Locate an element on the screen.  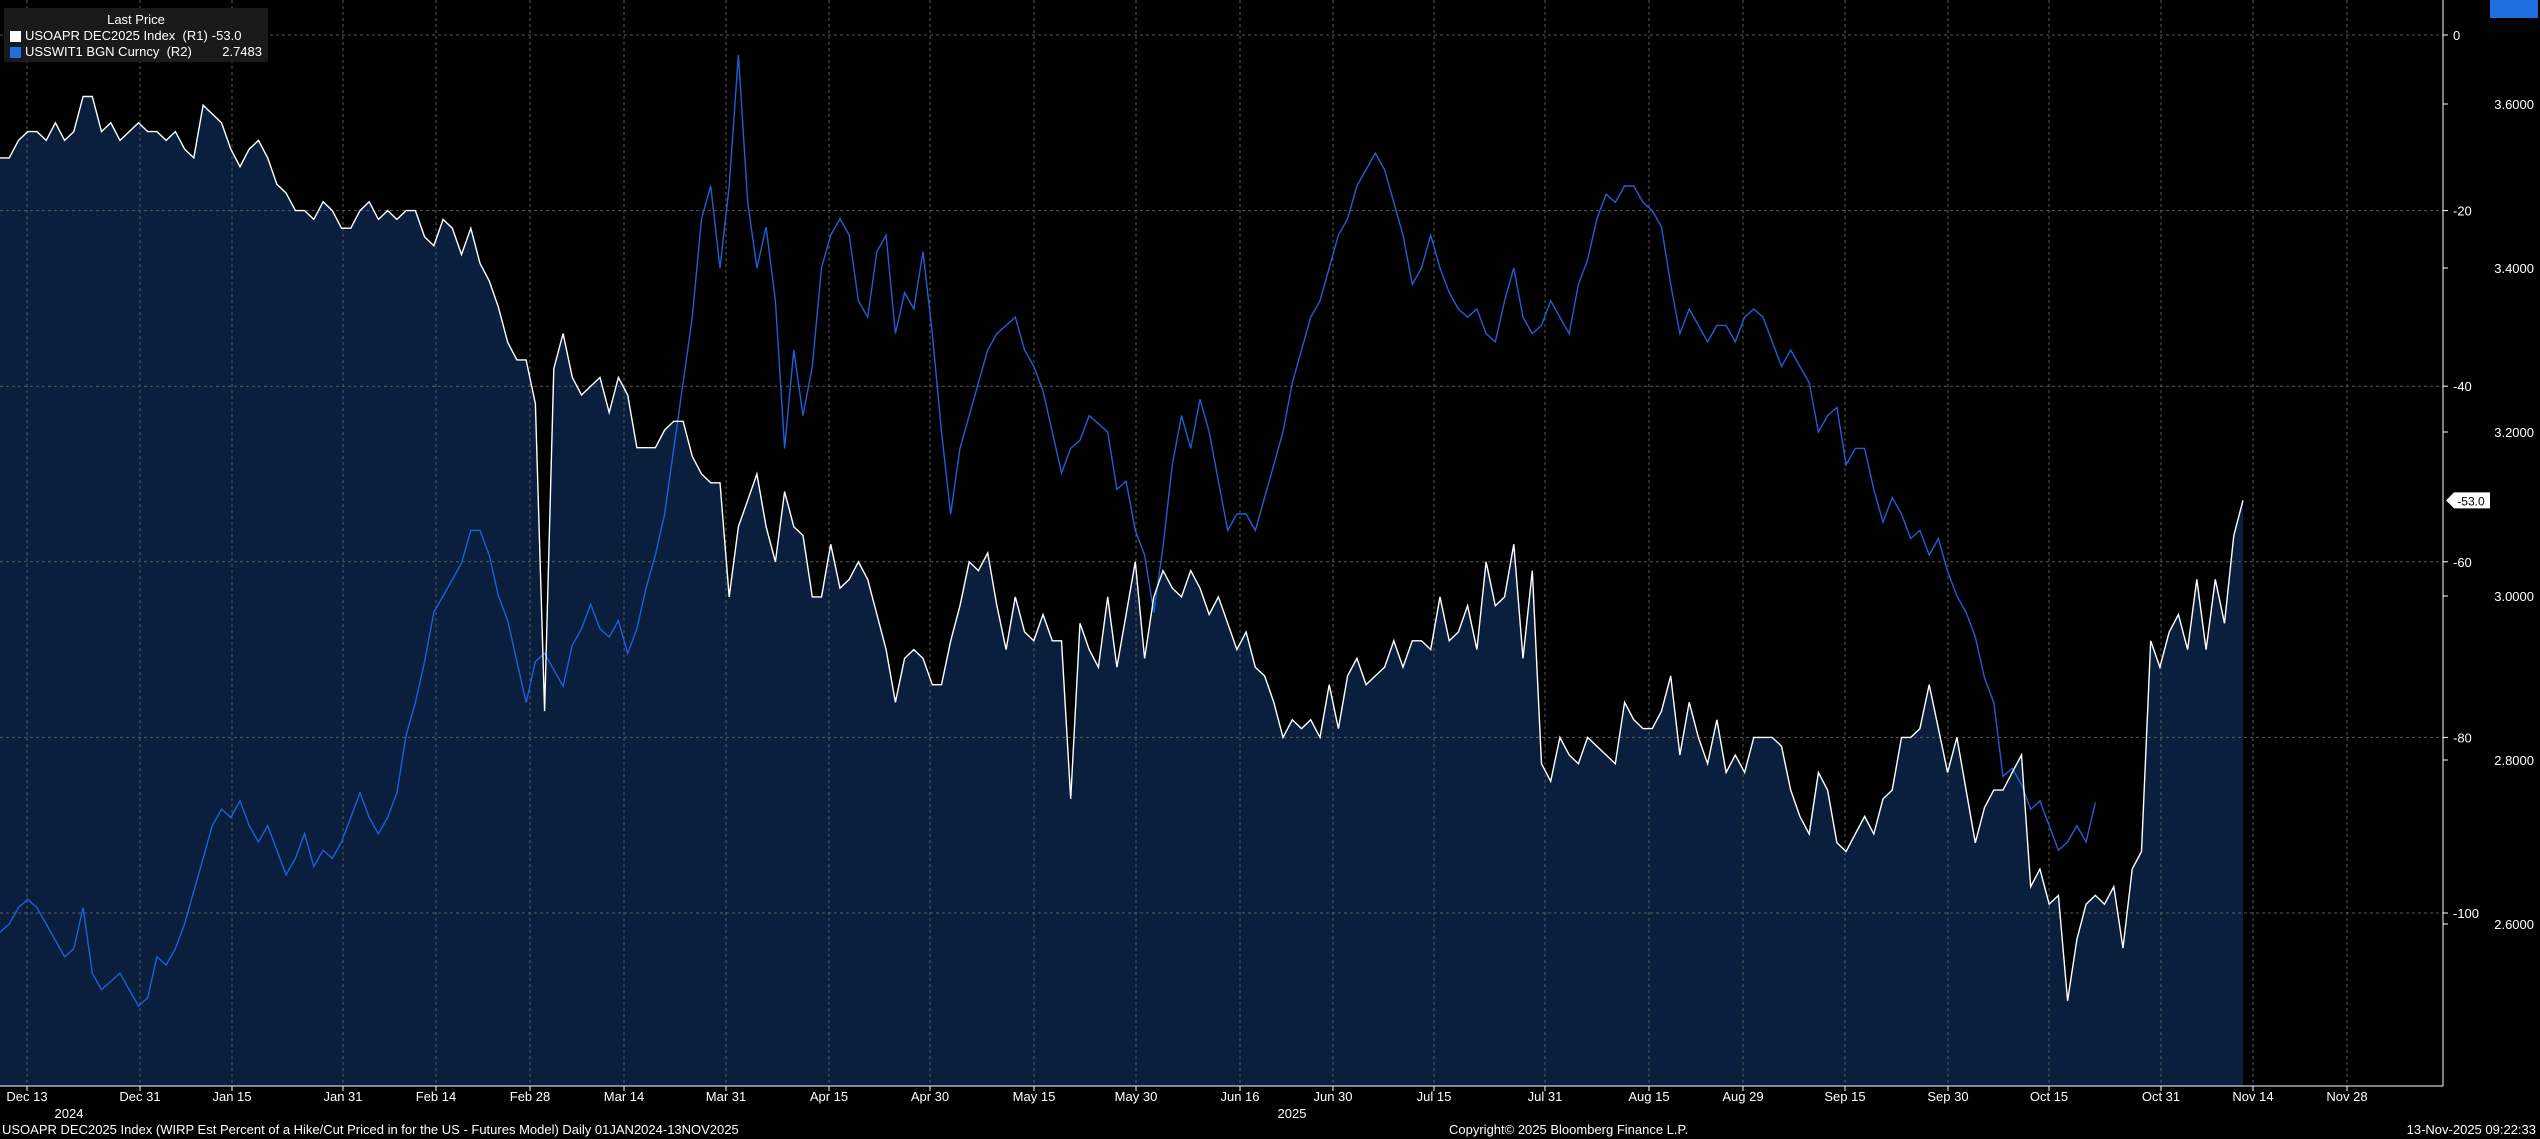
x-tick-label: Jan 15 is located at coordinates (231, 1096).